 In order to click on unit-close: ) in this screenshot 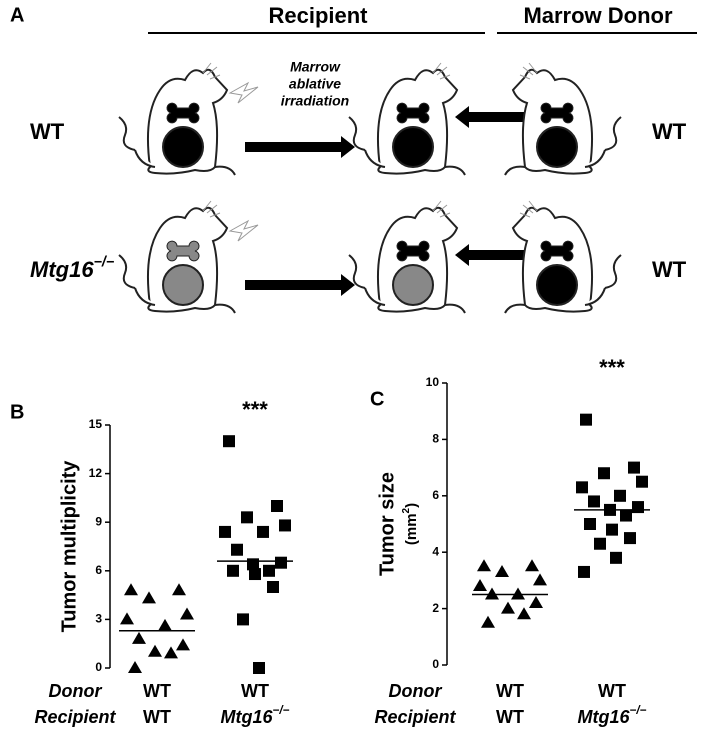, I will do `click(411, 505)`.